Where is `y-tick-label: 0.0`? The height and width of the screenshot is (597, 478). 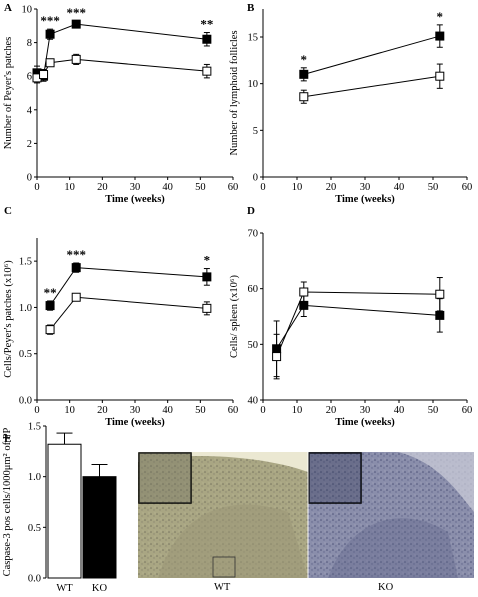 y-tick-label: 0.0 is located at coordinates (34, 579).